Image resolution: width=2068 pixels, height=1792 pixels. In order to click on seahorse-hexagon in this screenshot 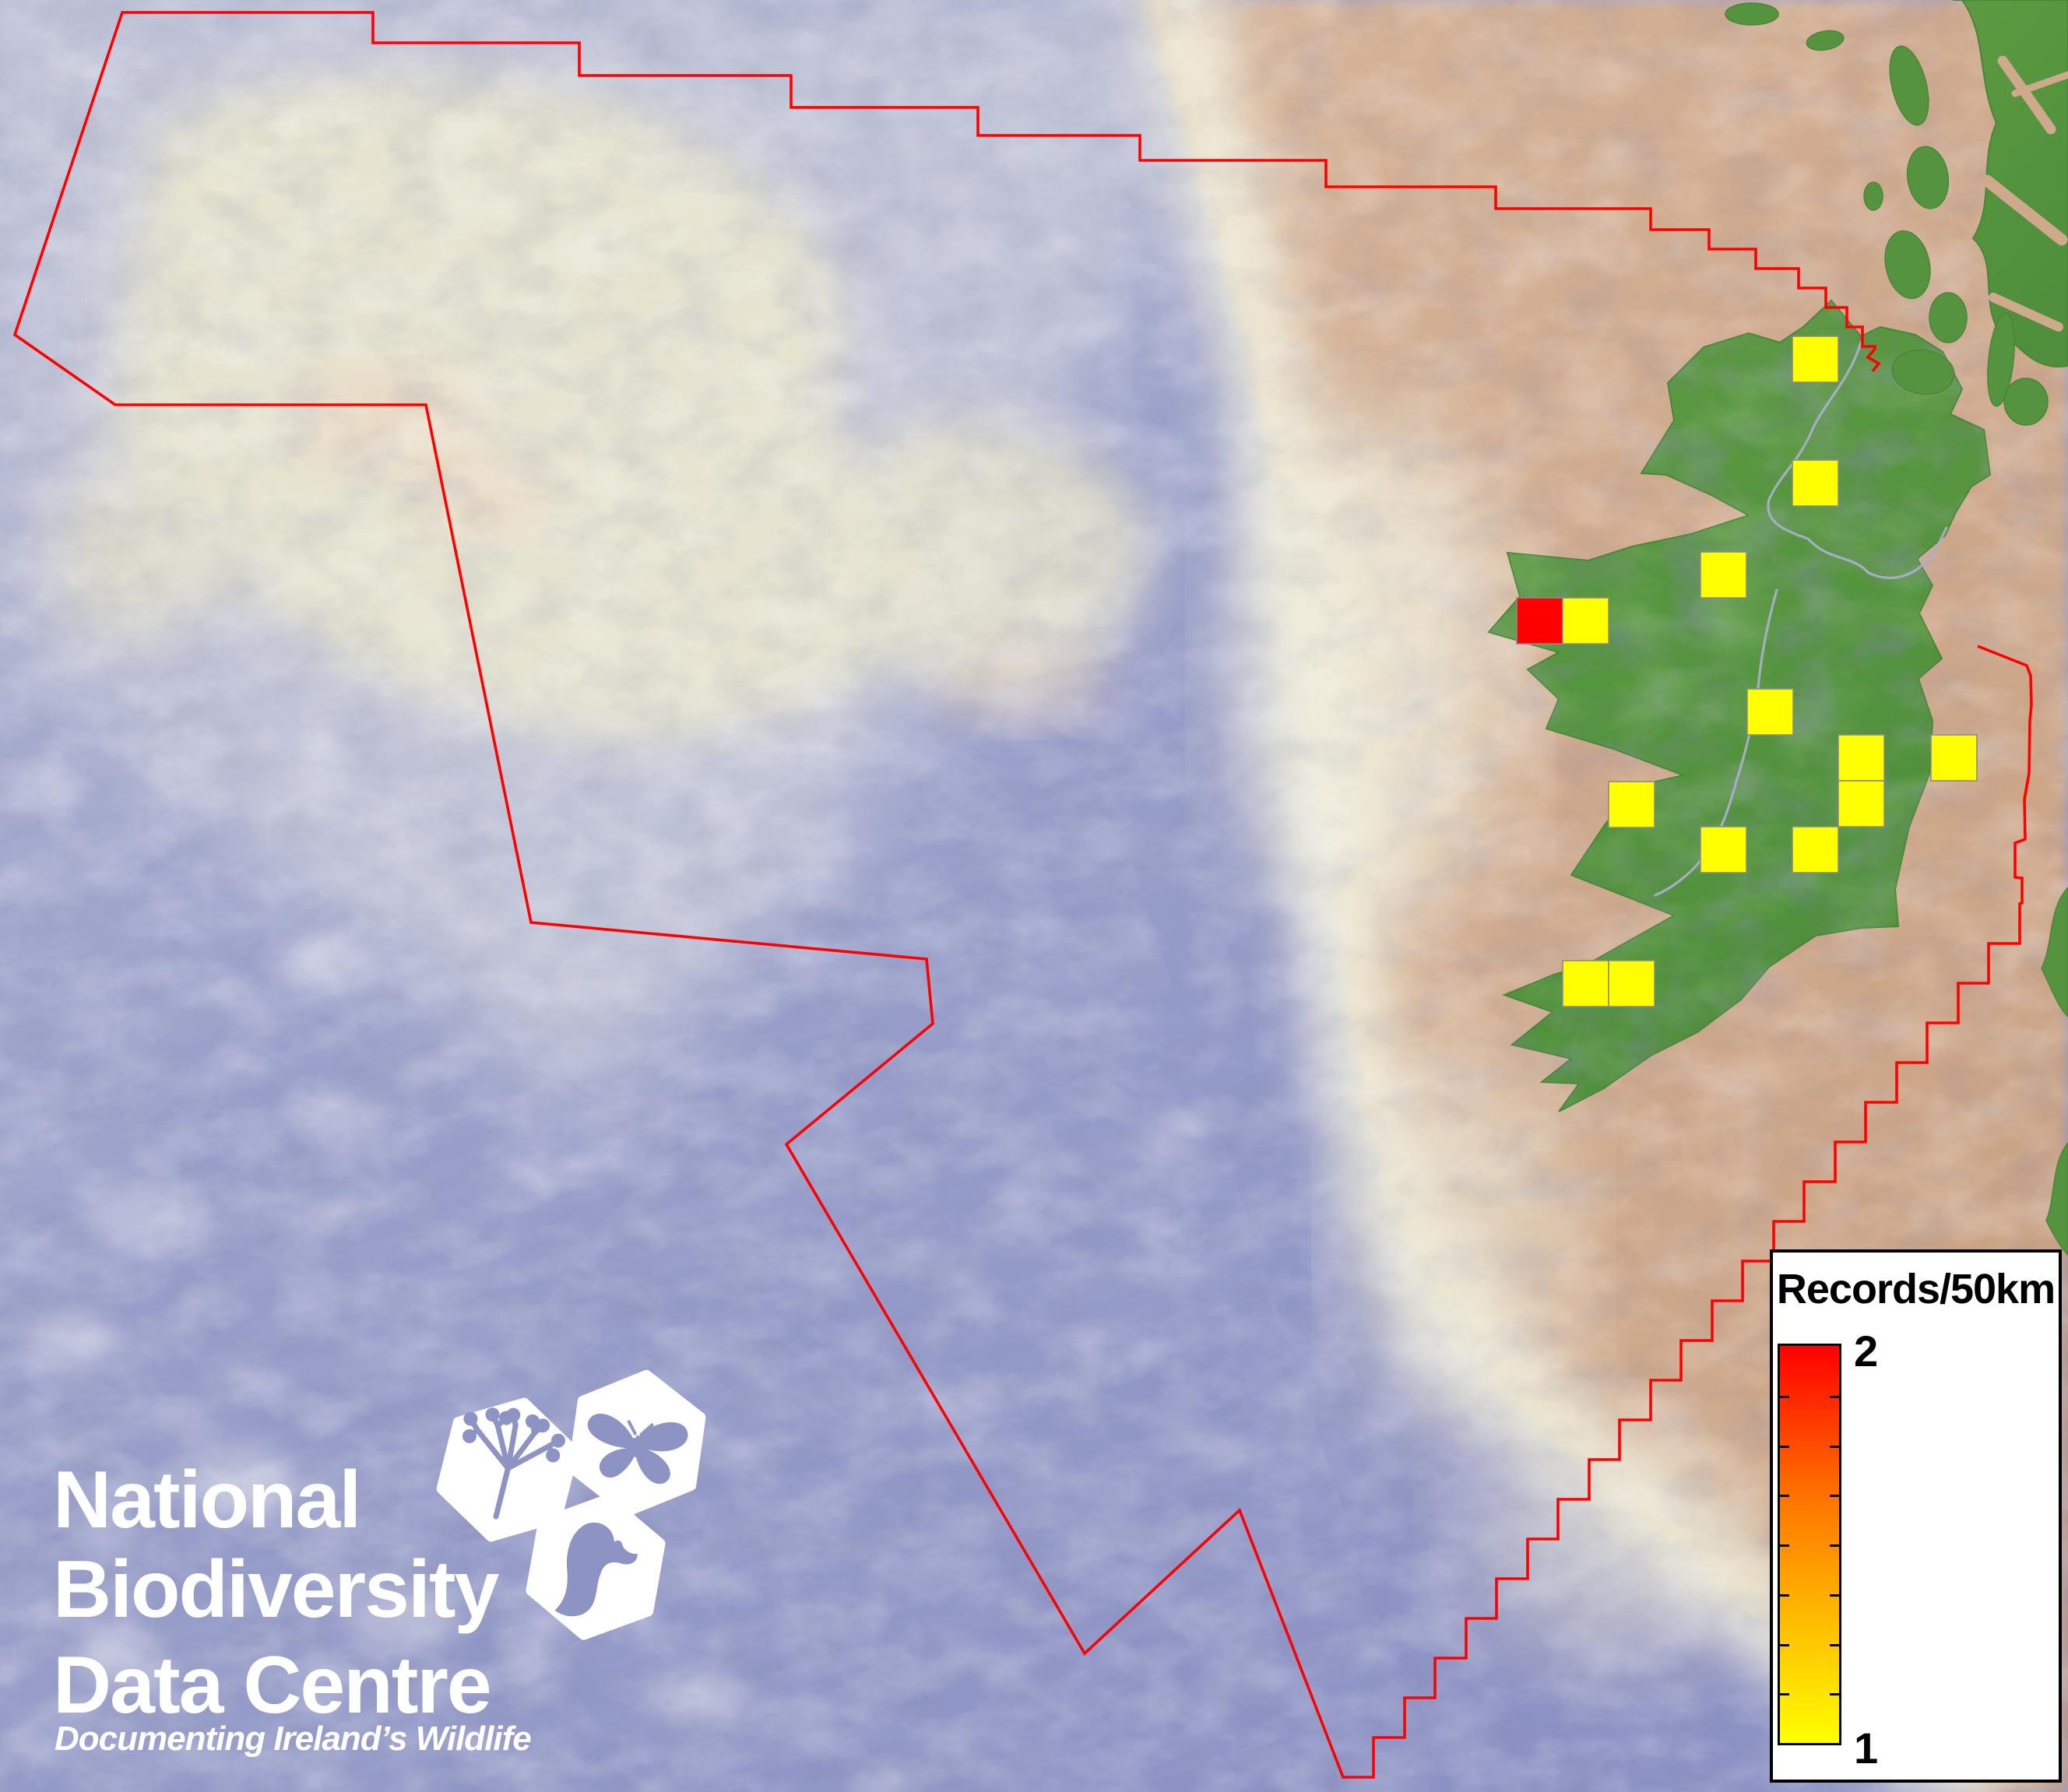, I will do `click(596, 1567)`.